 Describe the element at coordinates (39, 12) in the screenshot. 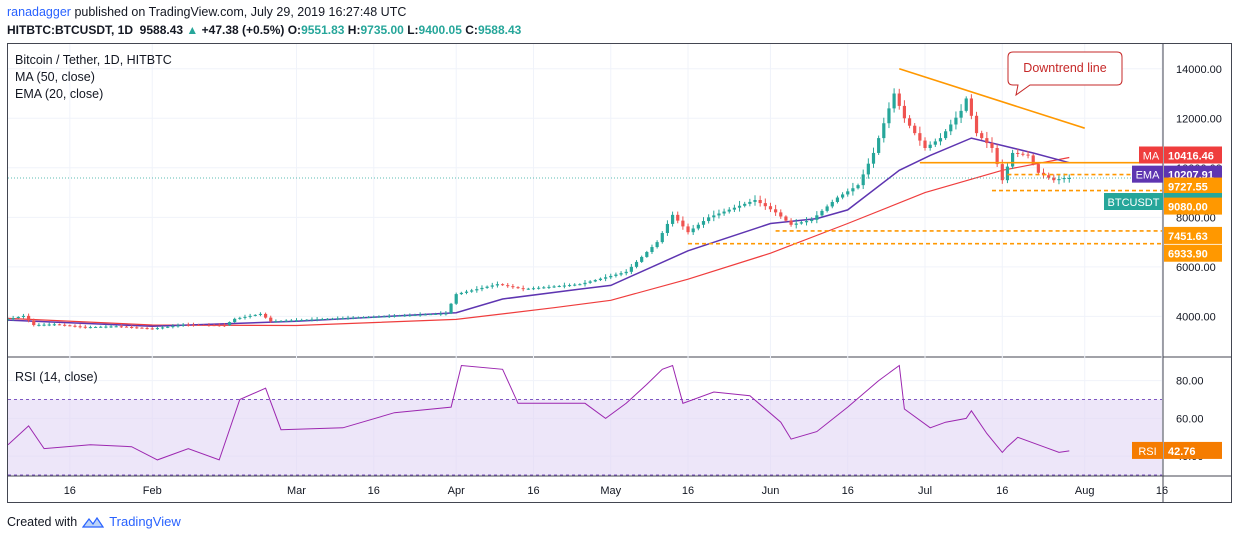

I see `author-link: ranadagger` at that location.